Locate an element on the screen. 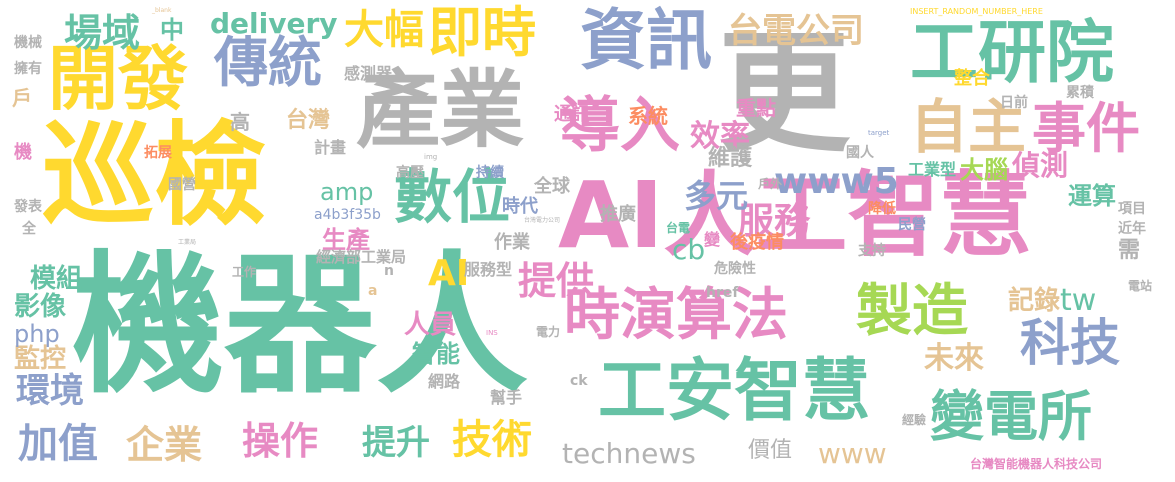 The image size is (1175, 482). word: 網路 is located at coordinates (444, 381).